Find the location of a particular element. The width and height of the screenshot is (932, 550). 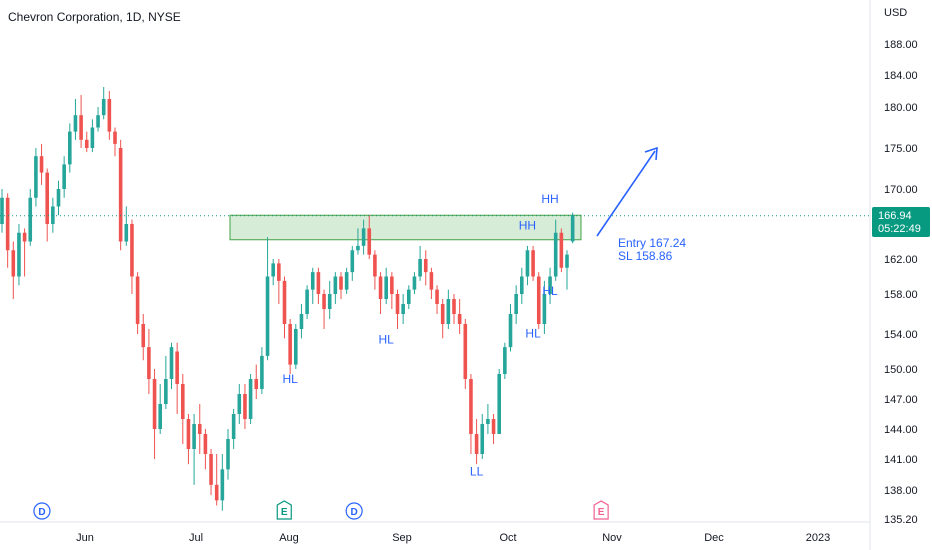

earnings-marker: E is located at coordinates (284, 510).